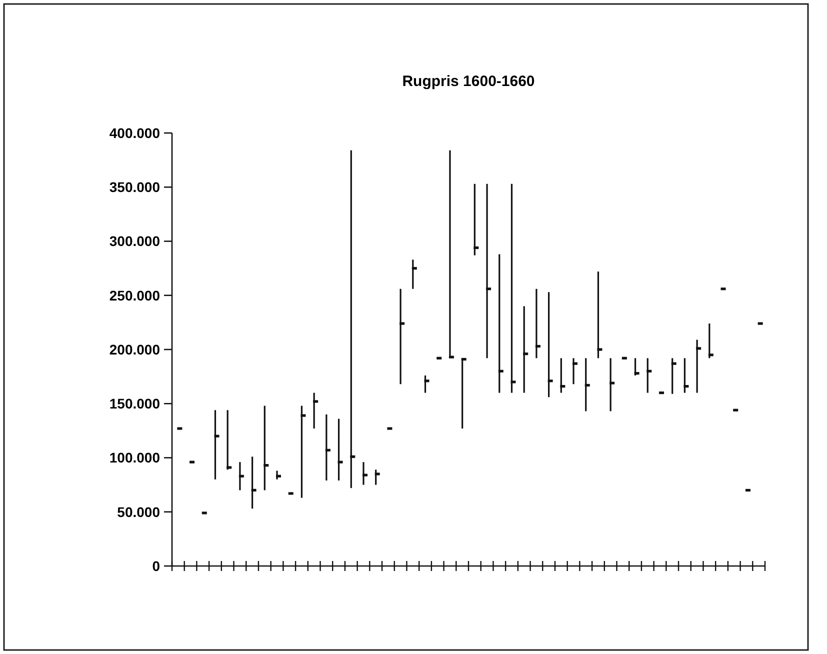 Image resolution: width=827 pixels, height=654 pixels. I want to click on chart-title: Rugpris 1600-1660, so click(468, 81).